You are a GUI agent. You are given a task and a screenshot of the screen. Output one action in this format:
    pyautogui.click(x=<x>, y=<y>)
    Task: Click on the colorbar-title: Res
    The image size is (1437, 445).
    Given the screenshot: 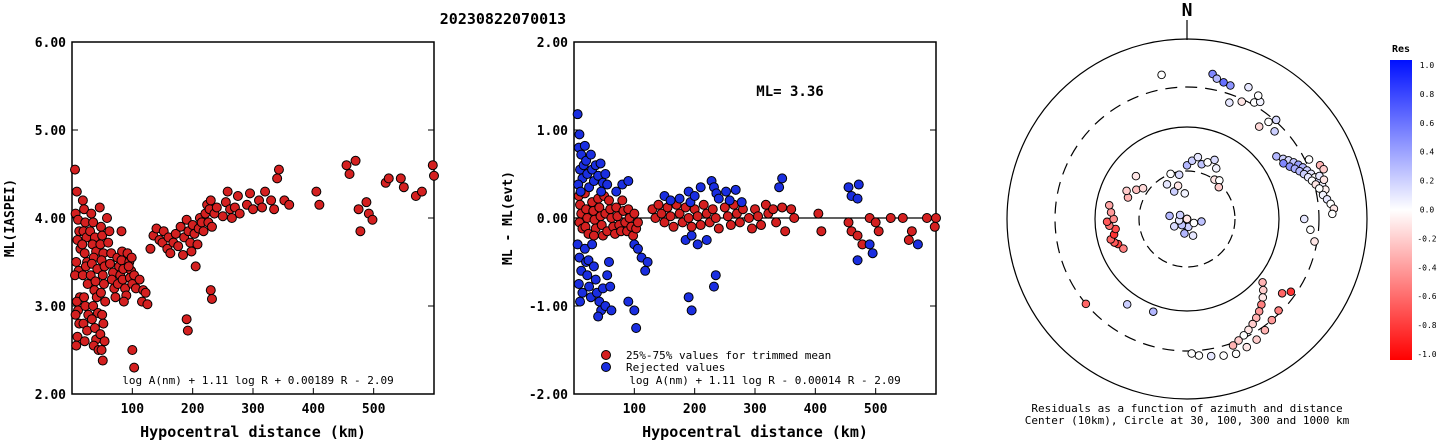 What is the action you would take?
    pyautogui.click(x=1401, y=49)
    